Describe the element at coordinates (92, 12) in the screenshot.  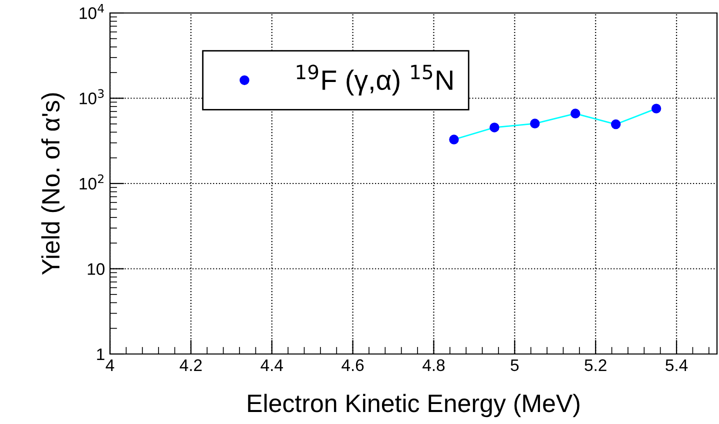
I see `y-tick-label: 10$^{4}$` at that location.